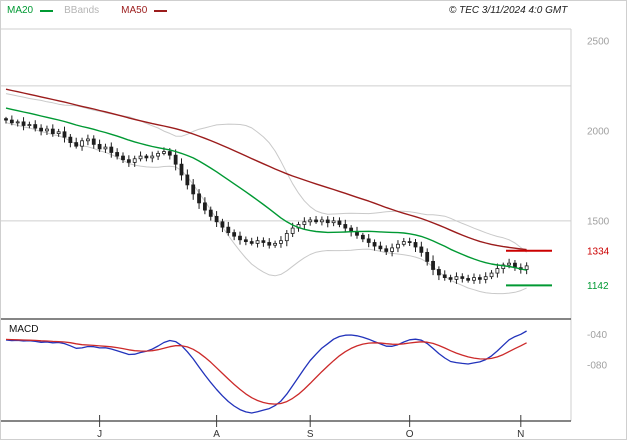 The image size is (627, 440). Describe the element at coordinates (598, 286) in the screenshot. I see `price-marker-label: 1142` at that location.